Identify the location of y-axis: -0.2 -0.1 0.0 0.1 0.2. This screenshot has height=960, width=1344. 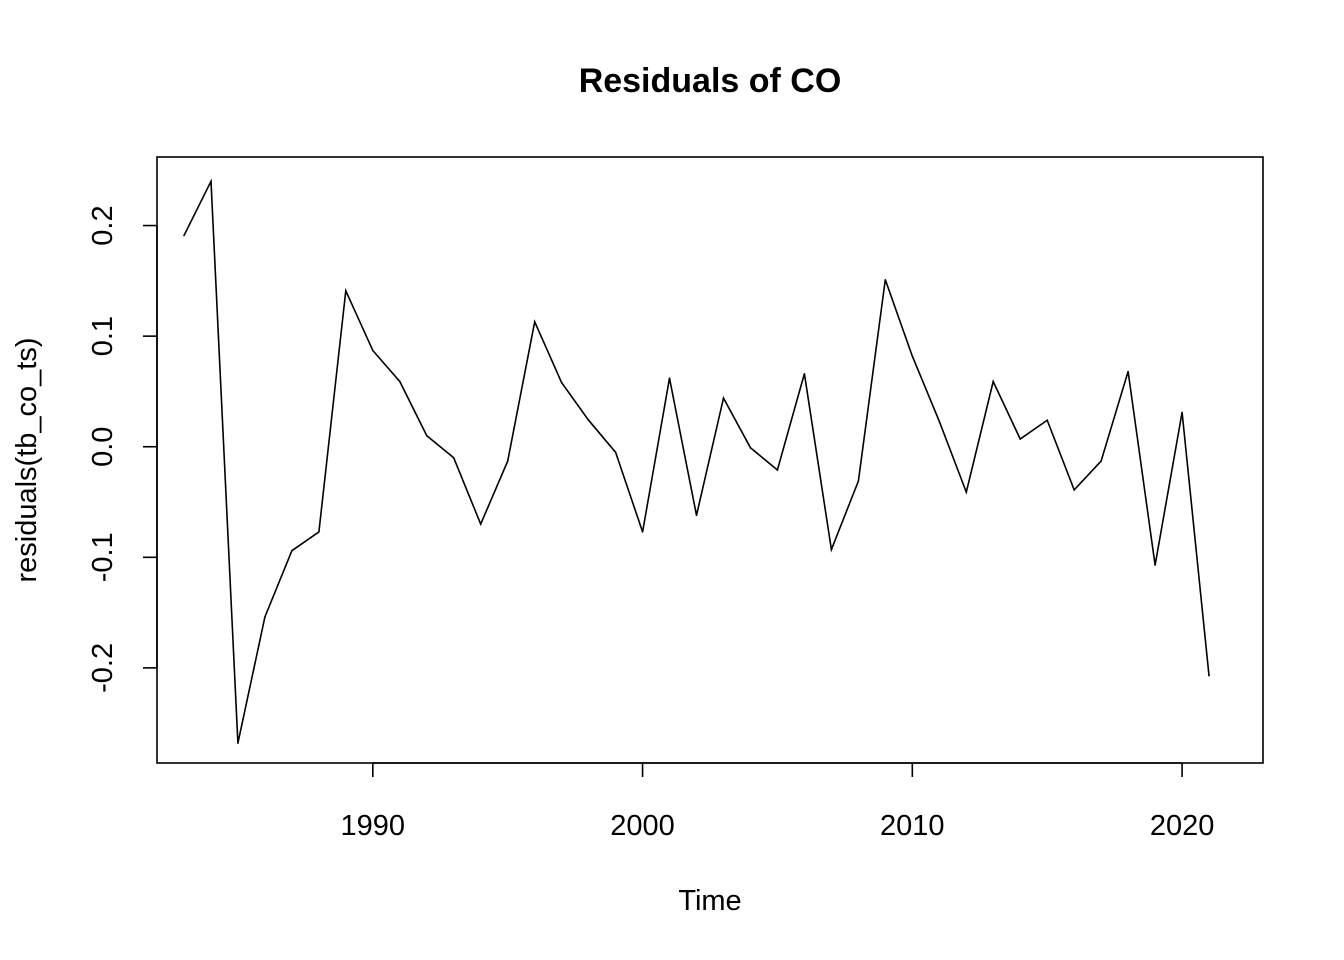
(122, 449).